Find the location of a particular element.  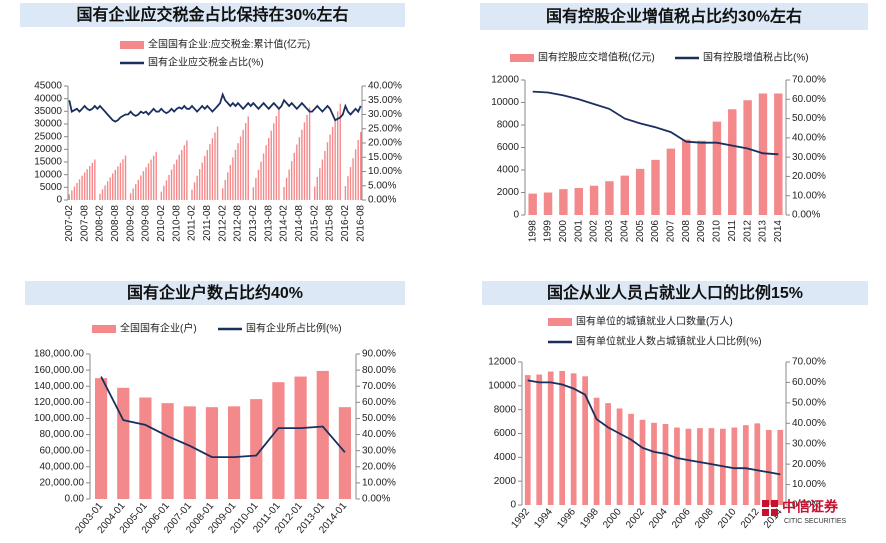

chart-title: 国企从业人员占就业人口的比例15% is located at coordinates (675, 292).